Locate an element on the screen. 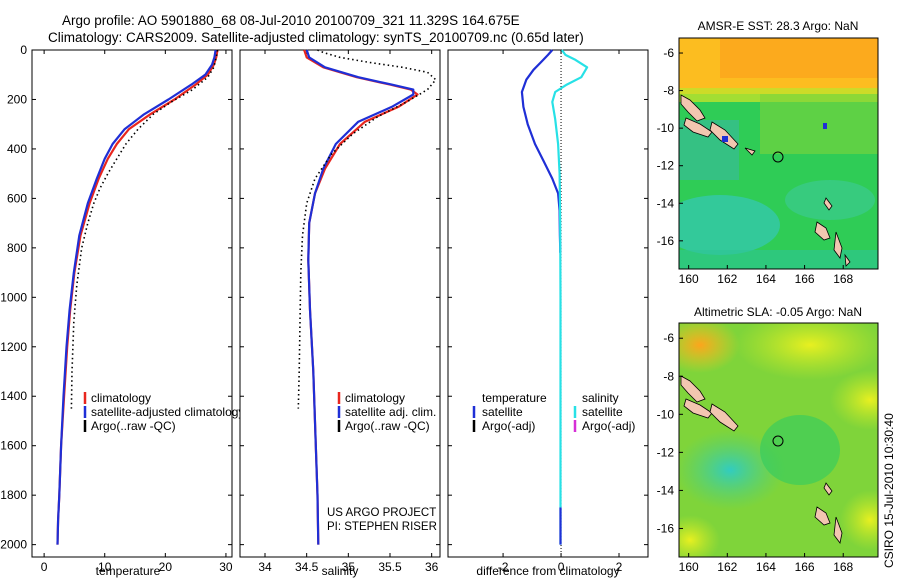  x-tick-label: 2 is located at coordinates (619, 567).